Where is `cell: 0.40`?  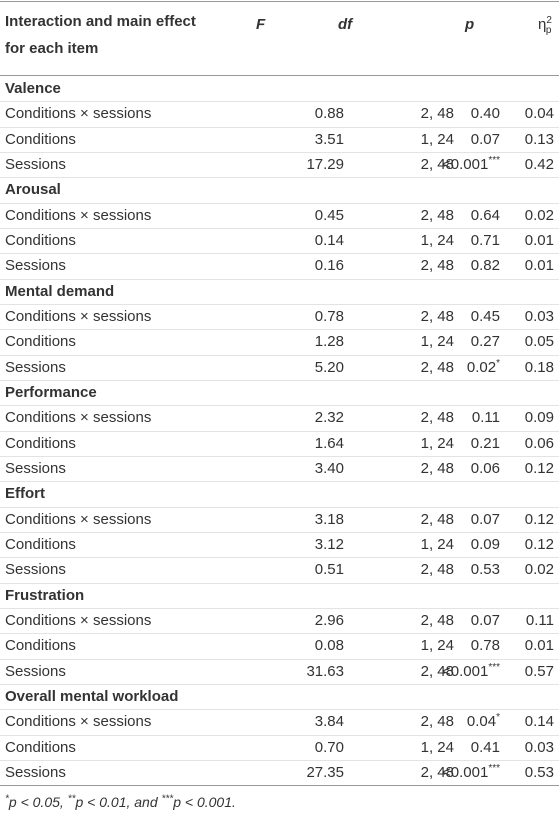 cell: 0.40 is located at coordinates (485, 114).